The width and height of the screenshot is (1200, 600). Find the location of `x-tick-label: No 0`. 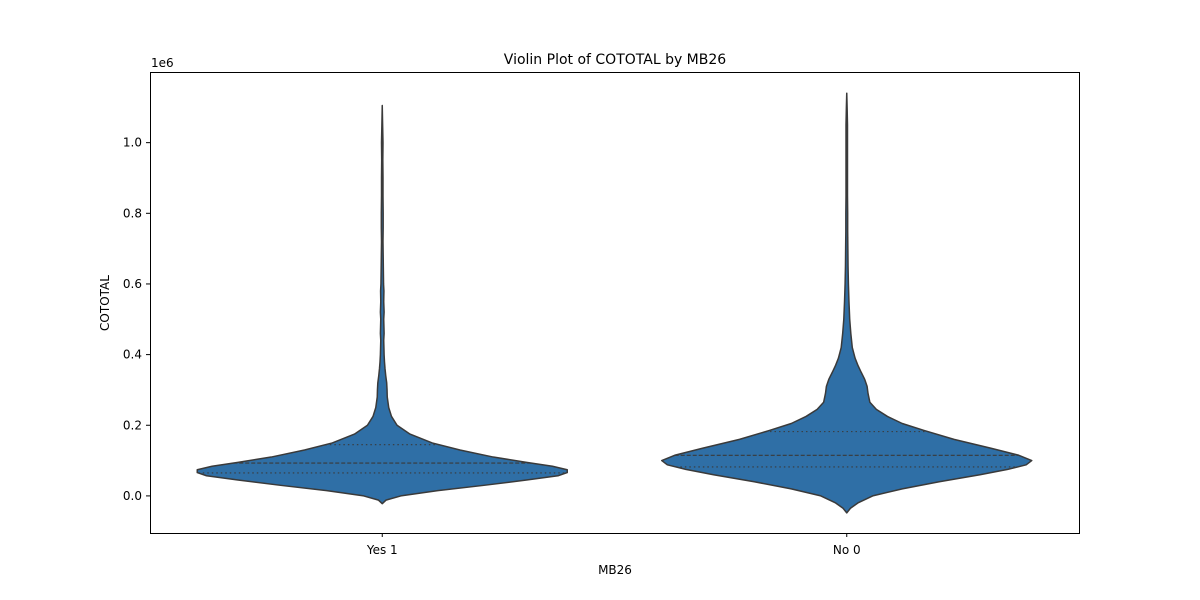

x-tick-label: No 0 is located at coordinates (847, 550).